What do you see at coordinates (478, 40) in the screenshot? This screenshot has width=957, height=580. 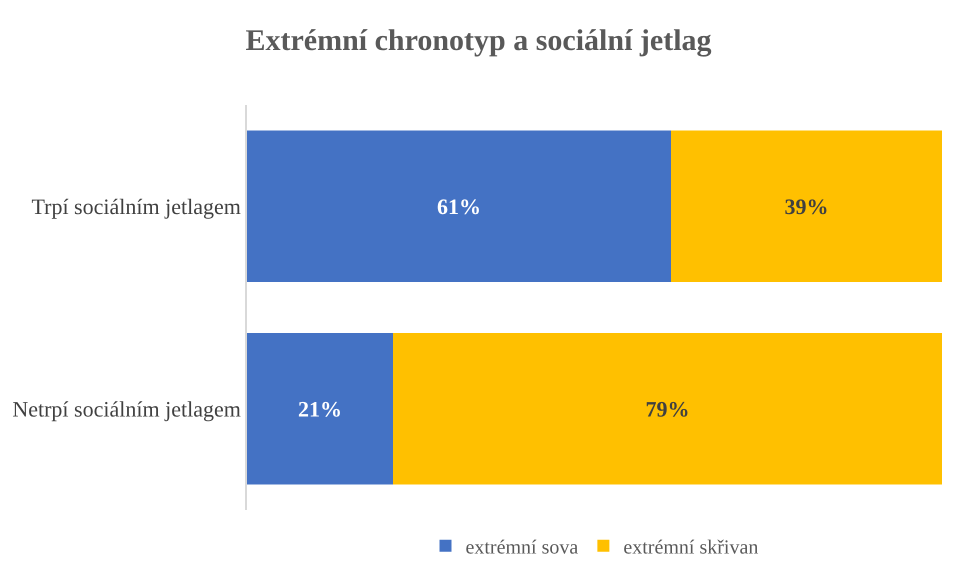 I see `chart-title: Extrémní chronotyp a sociální jetlag` at bounding box center [478, 40].